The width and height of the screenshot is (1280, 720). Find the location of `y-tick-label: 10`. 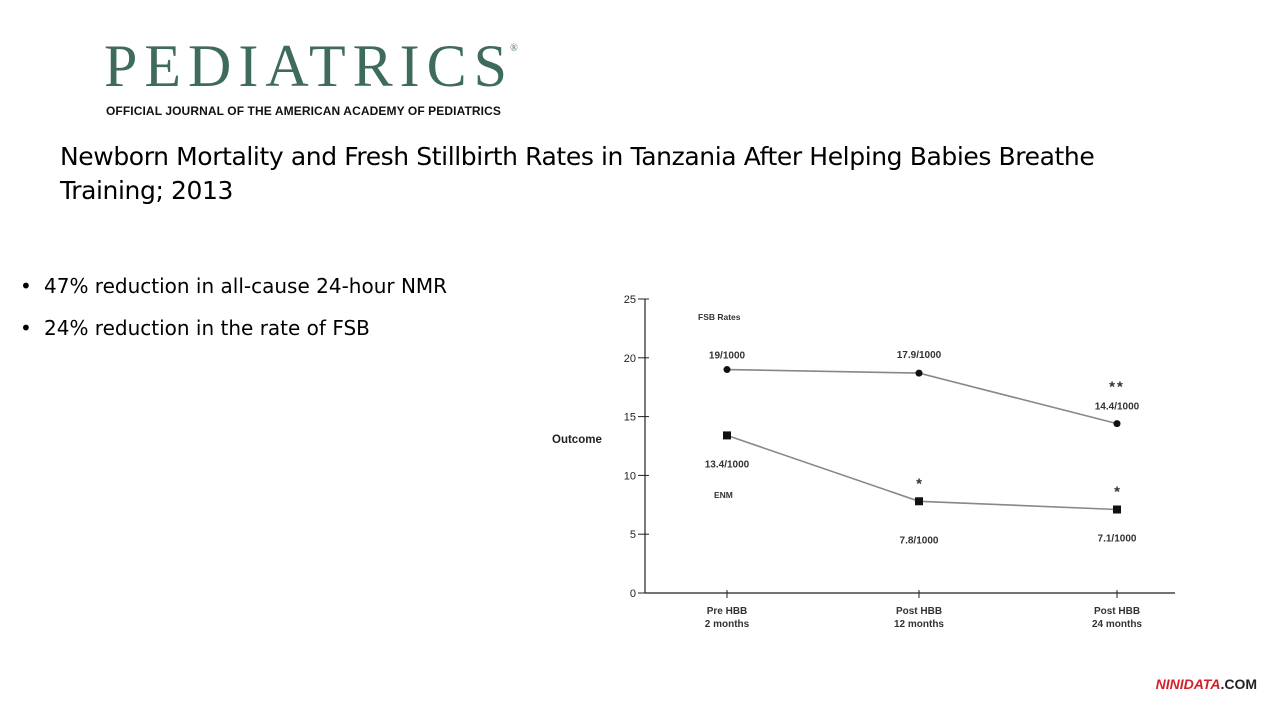

y-tick-label: 10 is located at coordinates (630, 476).